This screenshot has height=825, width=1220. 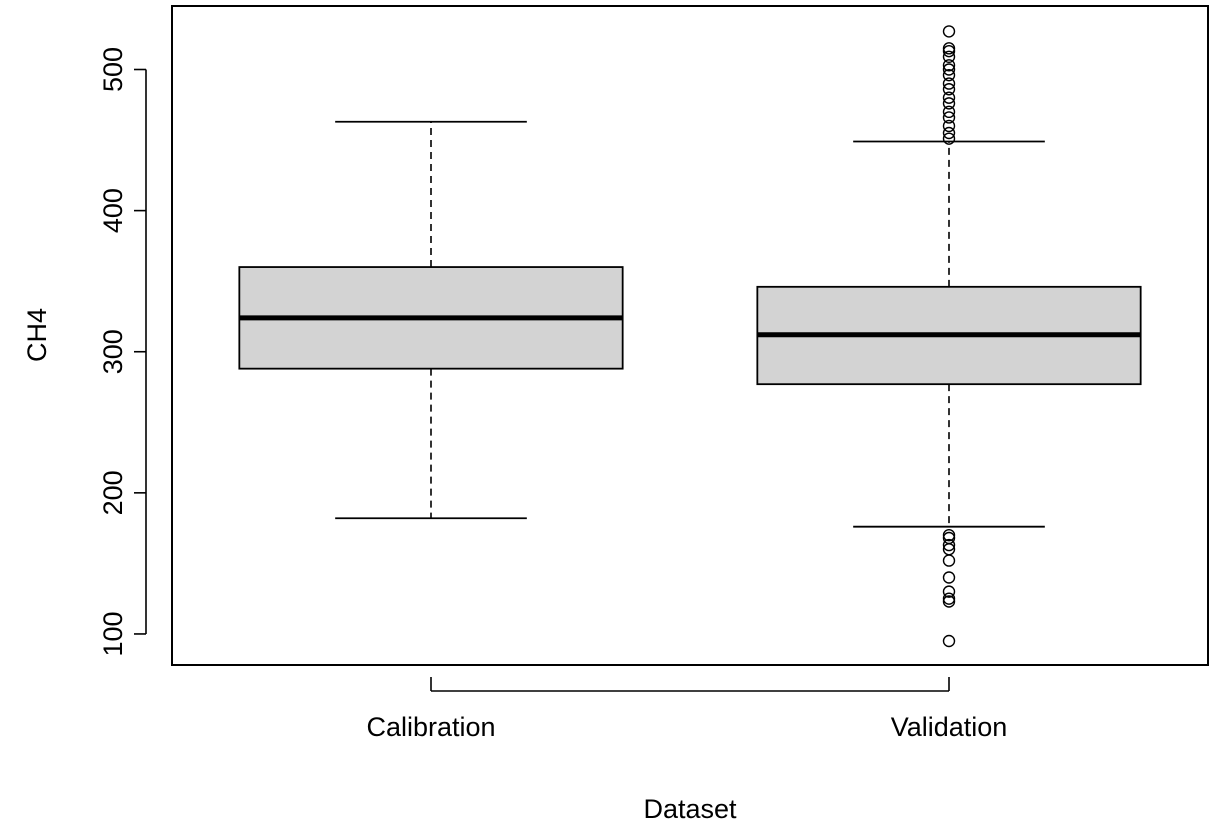 What do you see at coordinates (686, 709) in the screenshot?
I see `x-axis: Calibration Validation` at bounding box center [686, 709].